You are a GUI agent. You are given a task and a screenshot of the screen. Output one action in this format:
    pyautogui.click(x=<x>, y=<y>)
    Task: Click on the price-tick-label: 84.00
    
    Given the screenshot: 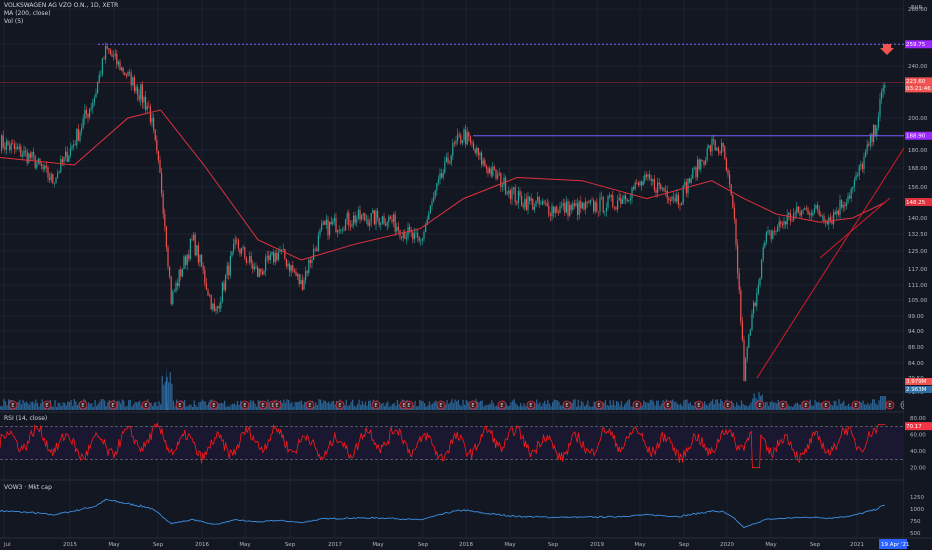 What is the action you would take?
    pyautogui.click(x=916, y=364)
    